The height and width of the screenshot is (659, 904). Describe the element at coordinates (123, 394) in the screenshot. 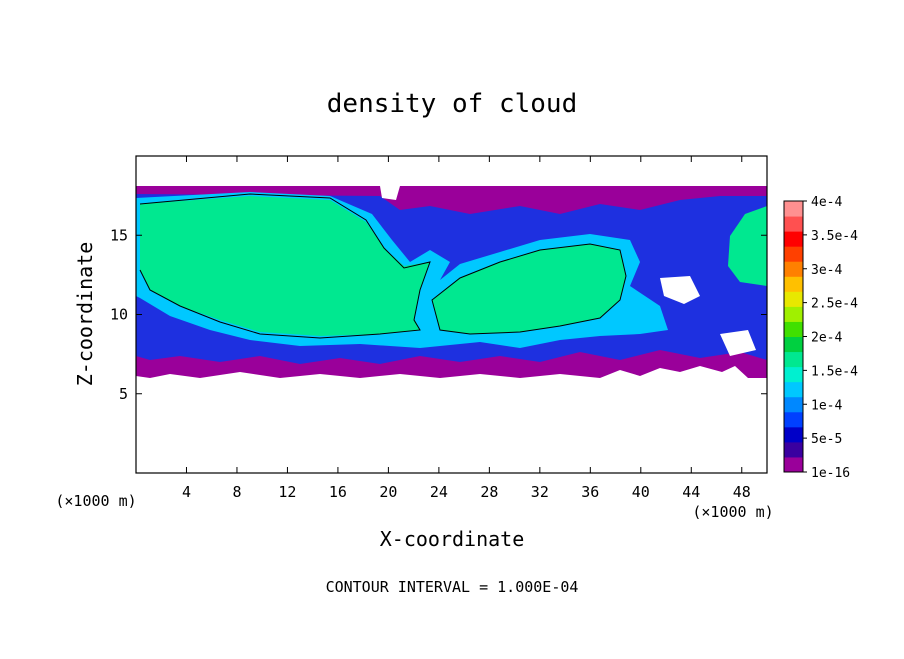

I see `y-tick-label: 5` at that location.